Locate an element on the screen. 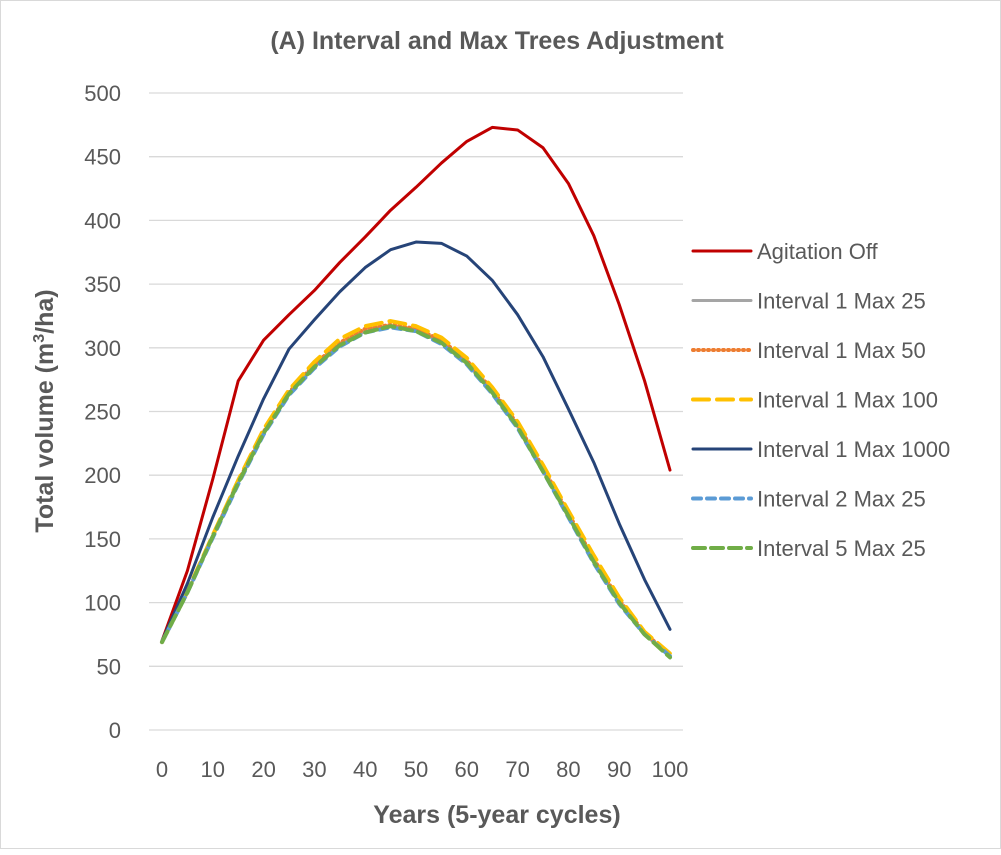 This screenshot has width=1001, height=855. legend-label: Interval 1 Max 1000 is located at coordinates (853, 449).